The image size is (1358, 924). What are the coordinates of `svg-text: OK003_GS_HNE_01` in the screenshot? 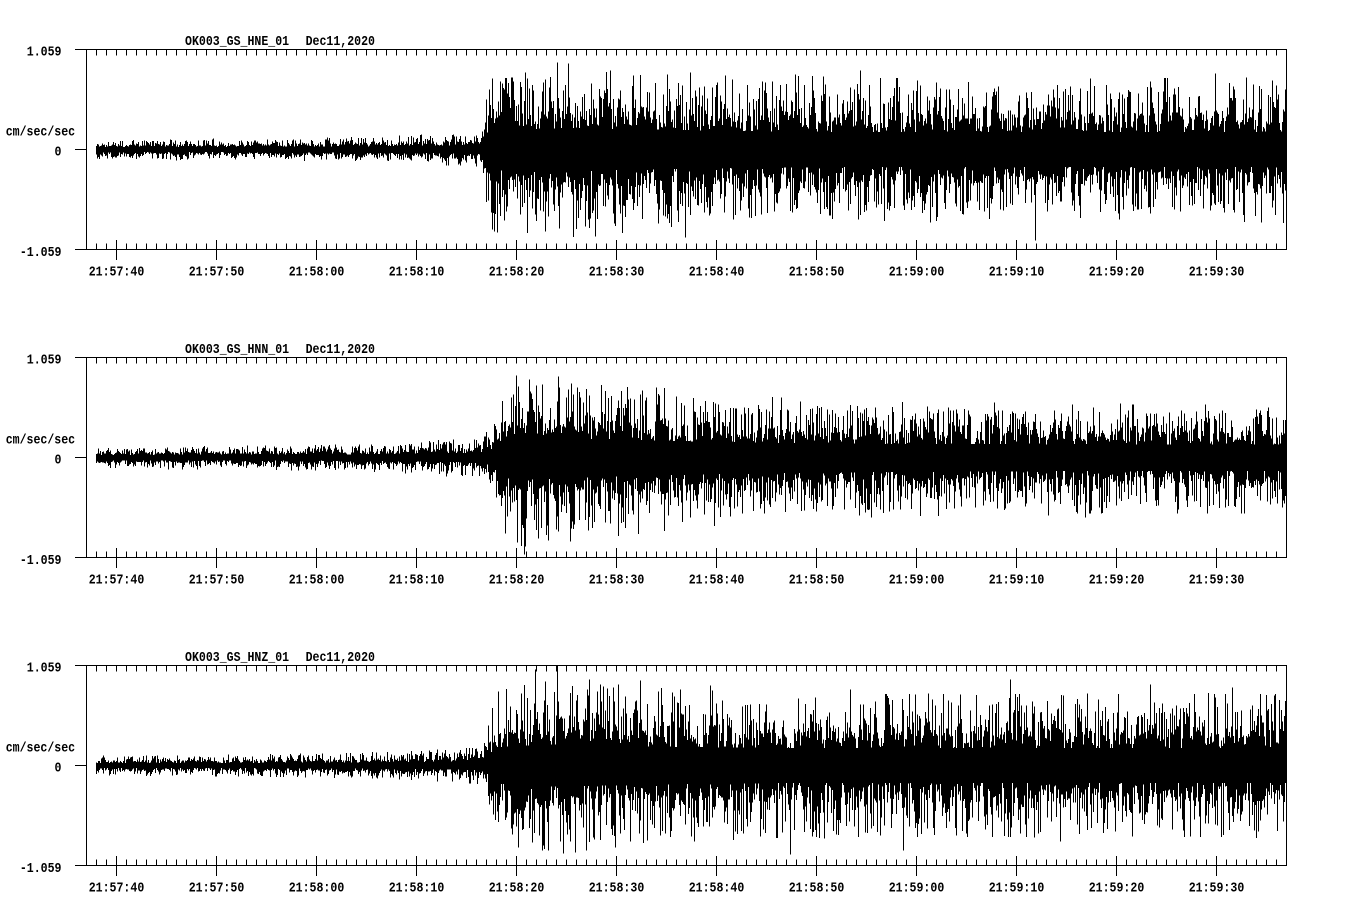 It's located at (237, 42).